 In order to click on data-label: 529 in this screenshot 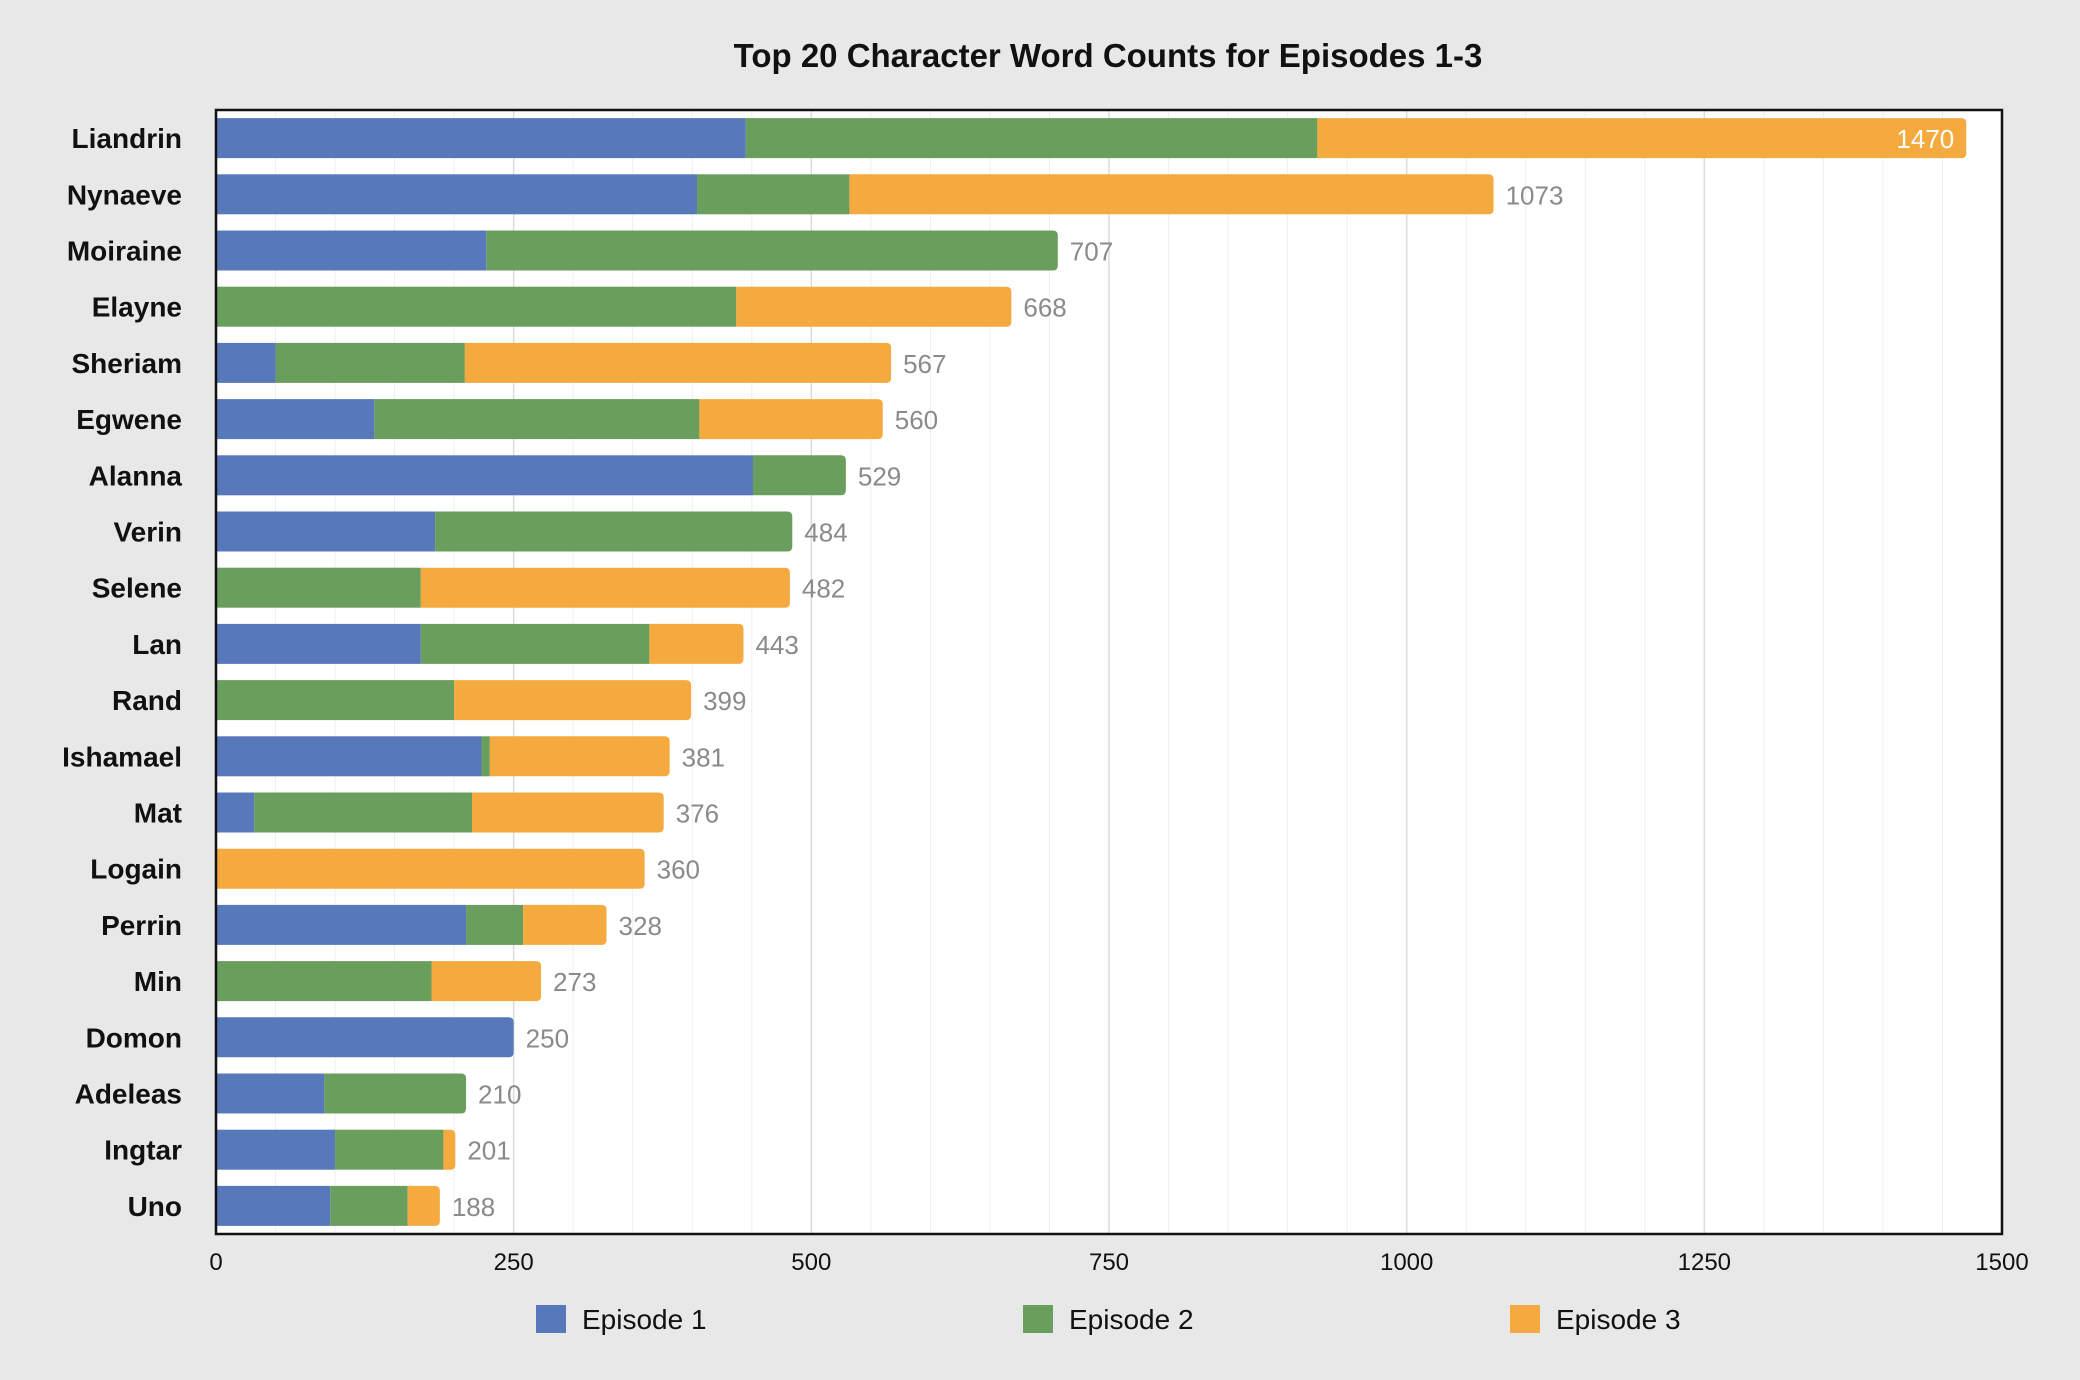, I will do `click(879, 476)`.